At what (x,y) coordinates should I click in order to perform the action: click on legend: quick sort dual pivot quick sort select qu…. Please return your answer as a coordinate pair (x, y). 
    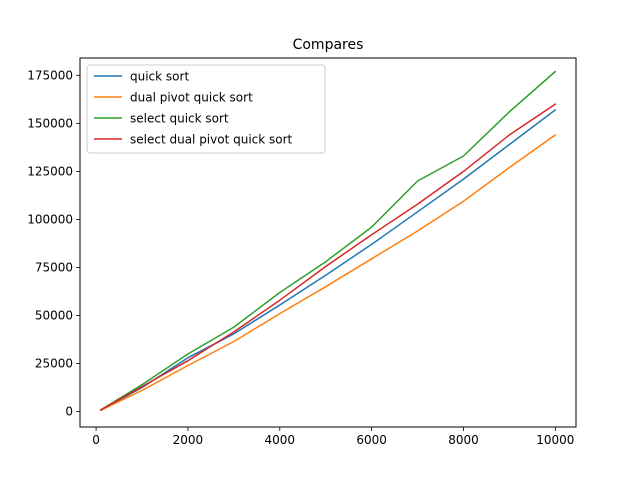
    Looking at the image, I should click on (206, 109).